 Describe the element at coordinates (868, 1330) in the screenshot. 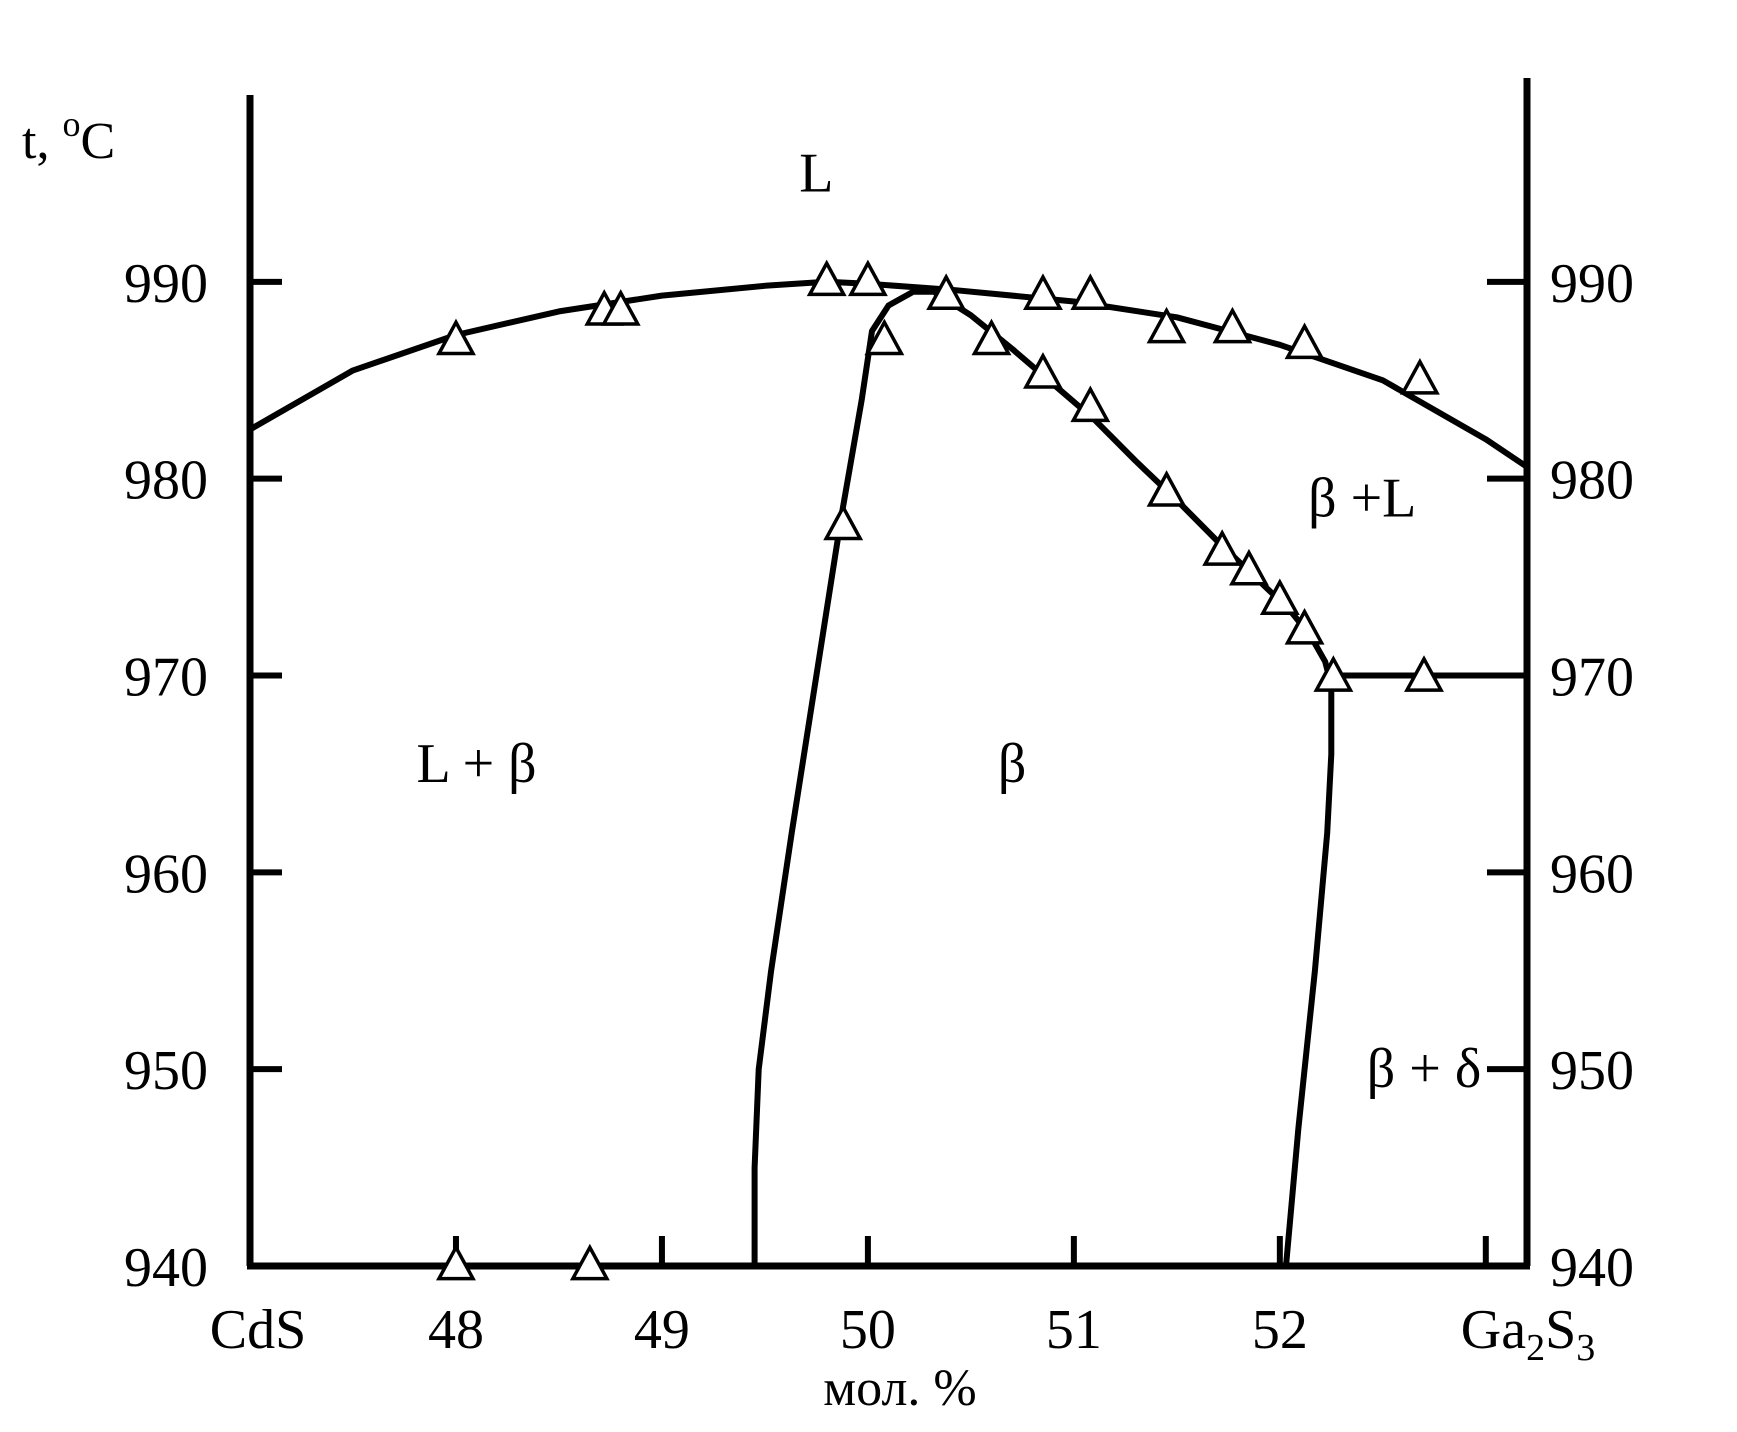

I see `x-tick-label: 50` at that location.